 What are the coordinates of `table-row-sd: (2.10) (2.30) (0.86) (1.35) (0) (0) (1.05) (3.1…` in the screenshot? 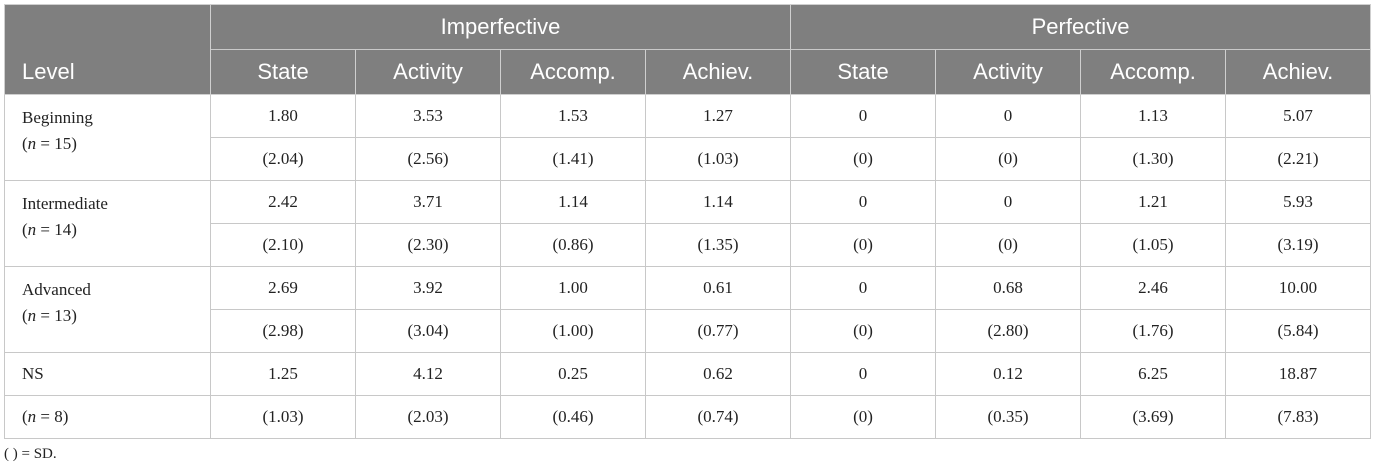 It's located at (688, 245).